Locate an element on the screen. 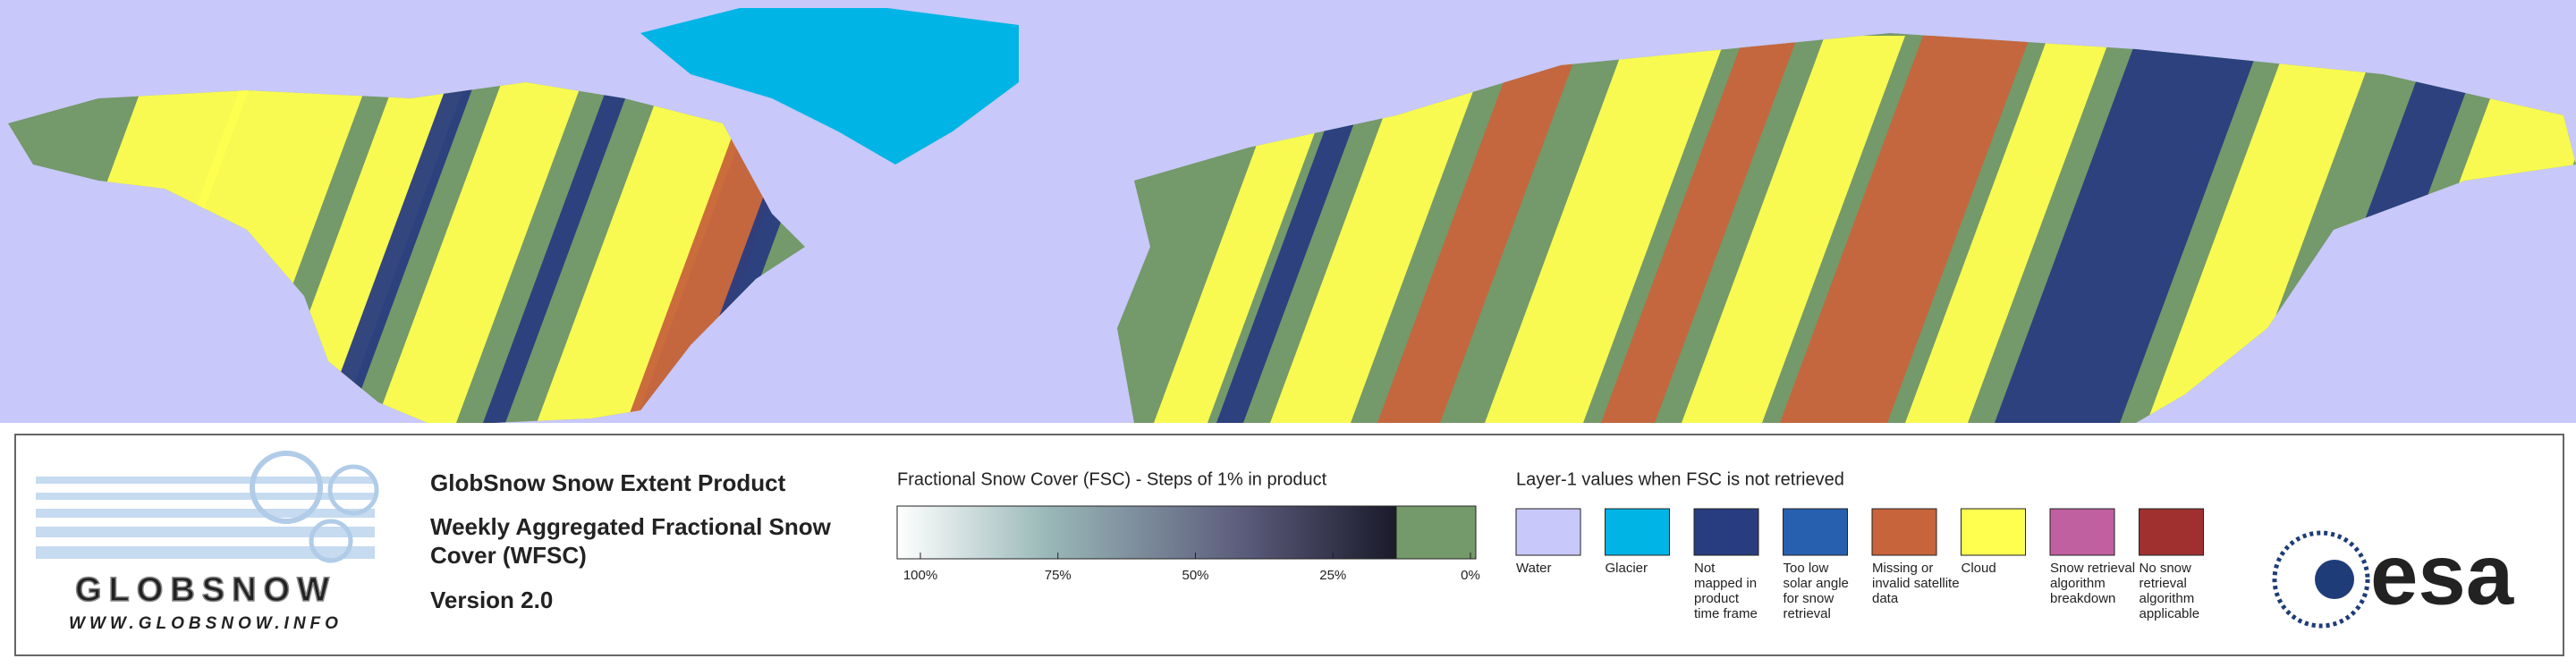  layer1-label: for snow is located at coordinates (1809, 599).